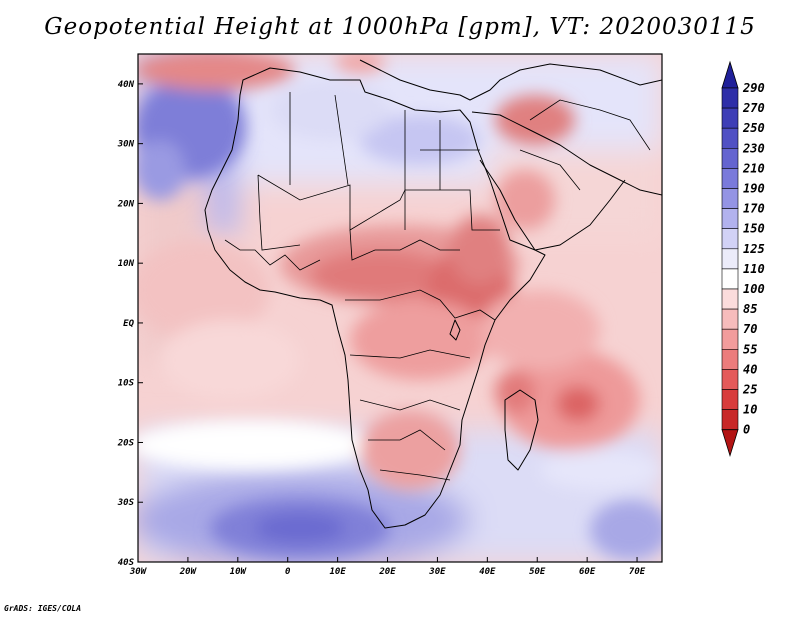  I want to click on colorbar-label: 150, so click(754, 229).